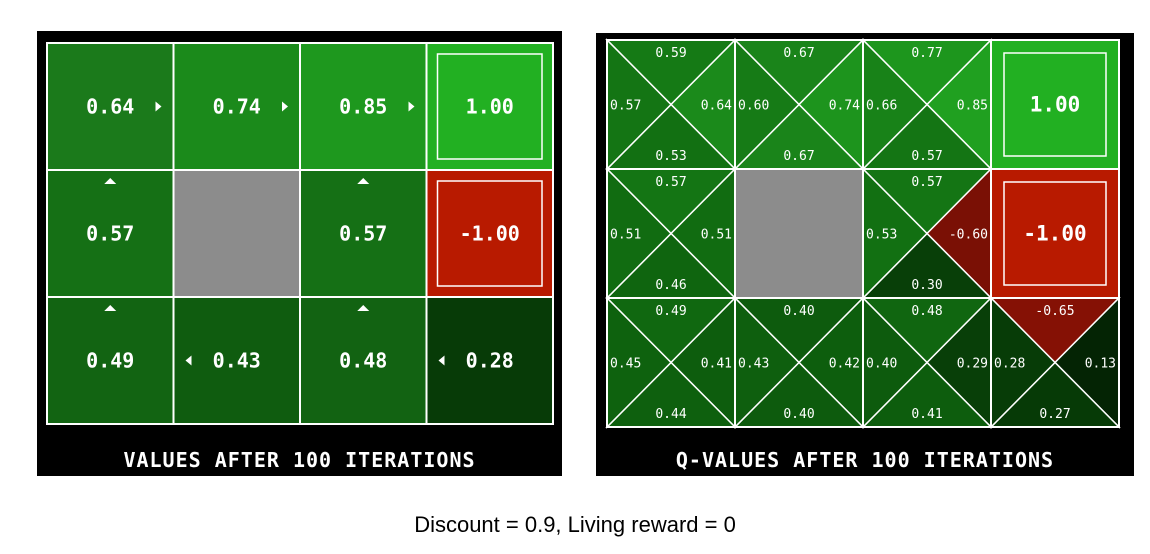 Image resolution: width=1150 pixels, height=554 pixels. I want to click on q-cell-r2-c3: -0.65 0.13 0.27 0.28, so click(1055, 362).